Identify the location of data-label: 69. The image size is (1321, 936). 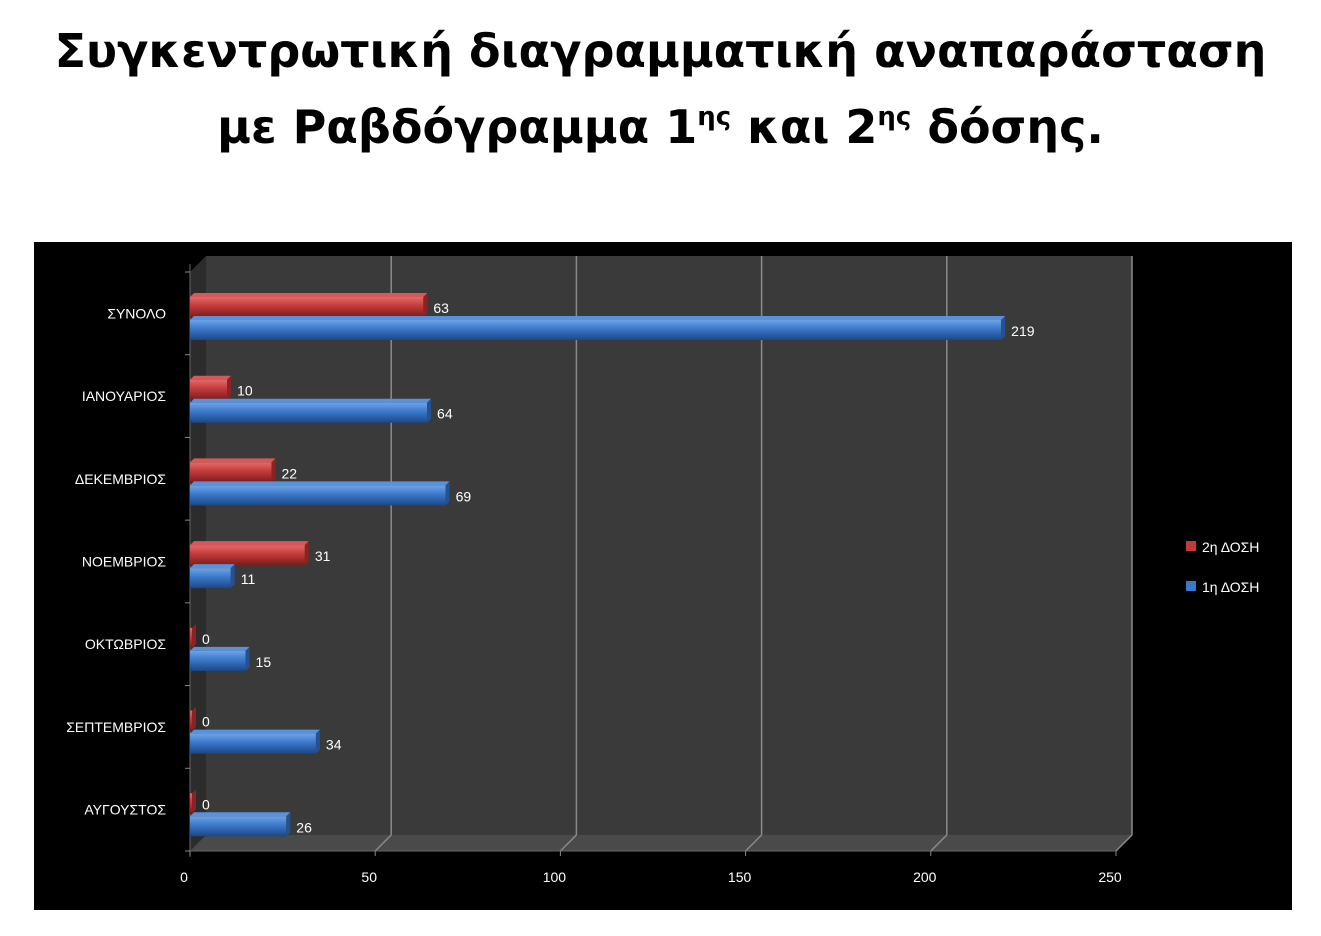
(464, 496).